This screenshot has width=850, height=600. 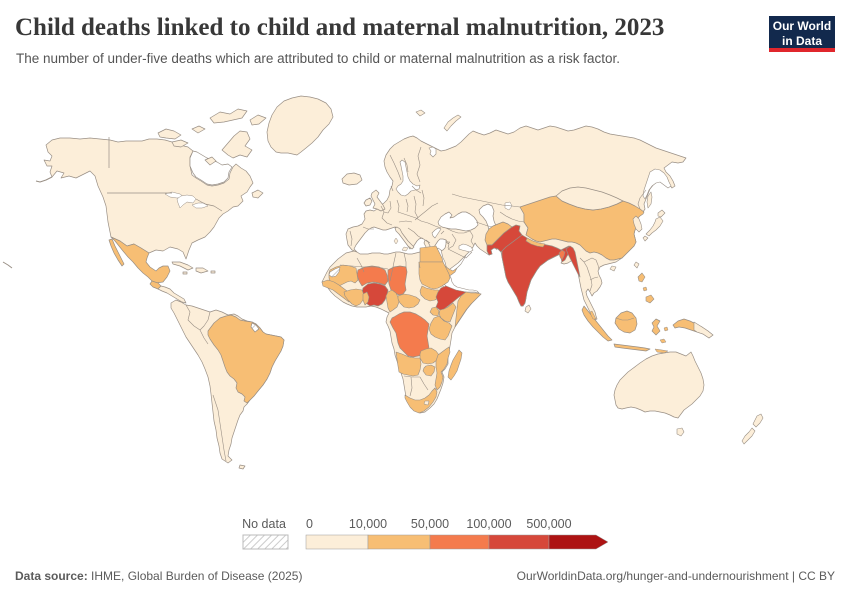 I want to click on svg-text: 0, so click(x=309, y=524).